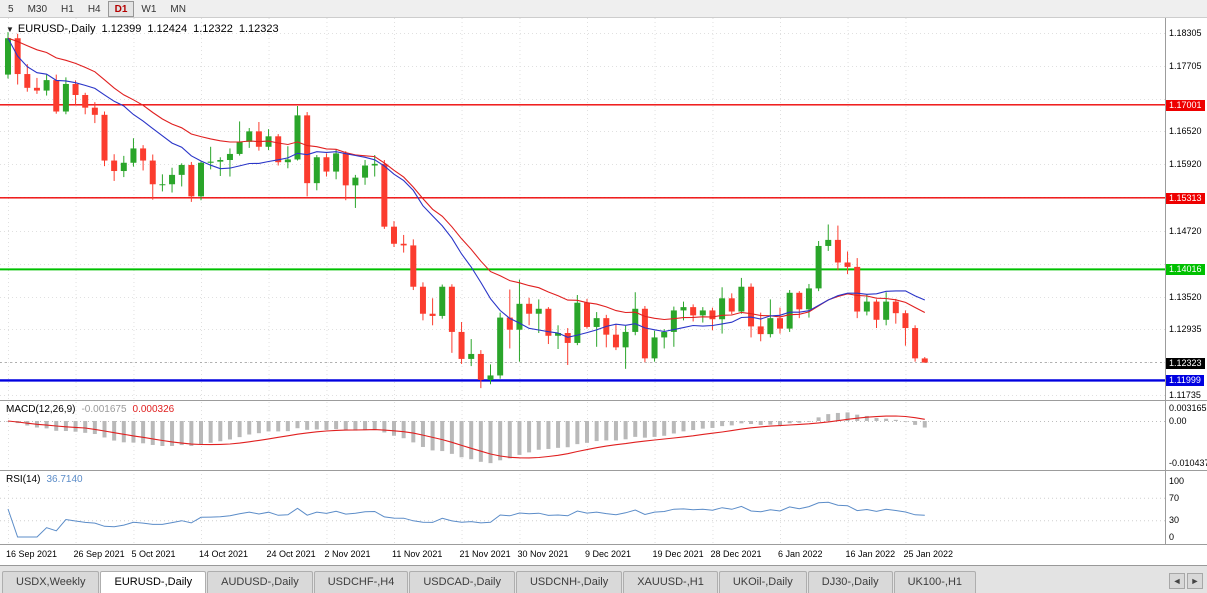  Describe the element at coordinates (1185, 269) in the screenshot. I see `level-price-label: 1.14016` at that location.